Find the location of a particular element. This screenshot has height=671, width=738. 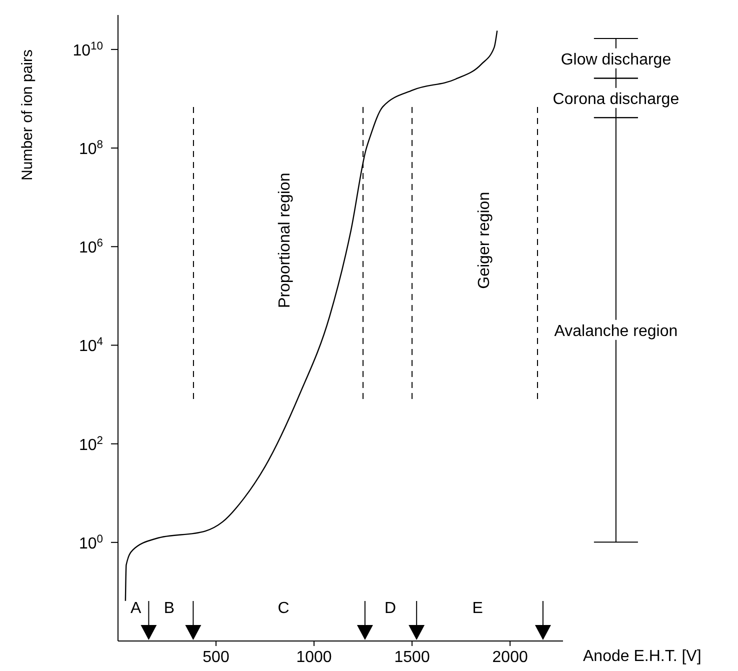

annotation: D is located at coordinates (390, 608).